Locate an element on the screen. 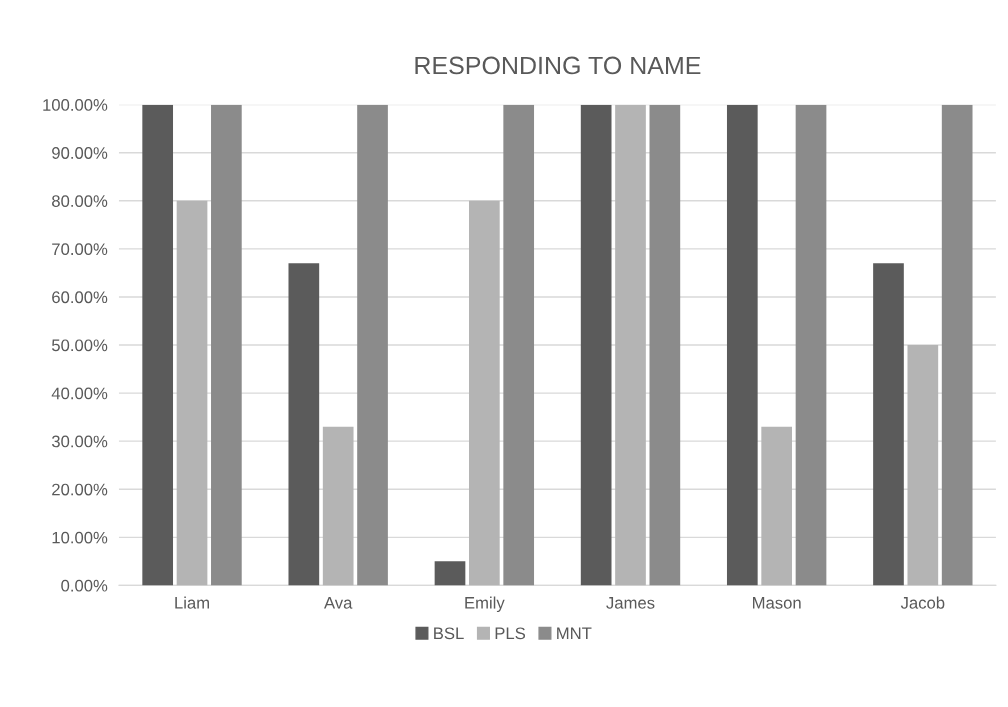  legend-label: MNT is located at coordinates (574, 633).